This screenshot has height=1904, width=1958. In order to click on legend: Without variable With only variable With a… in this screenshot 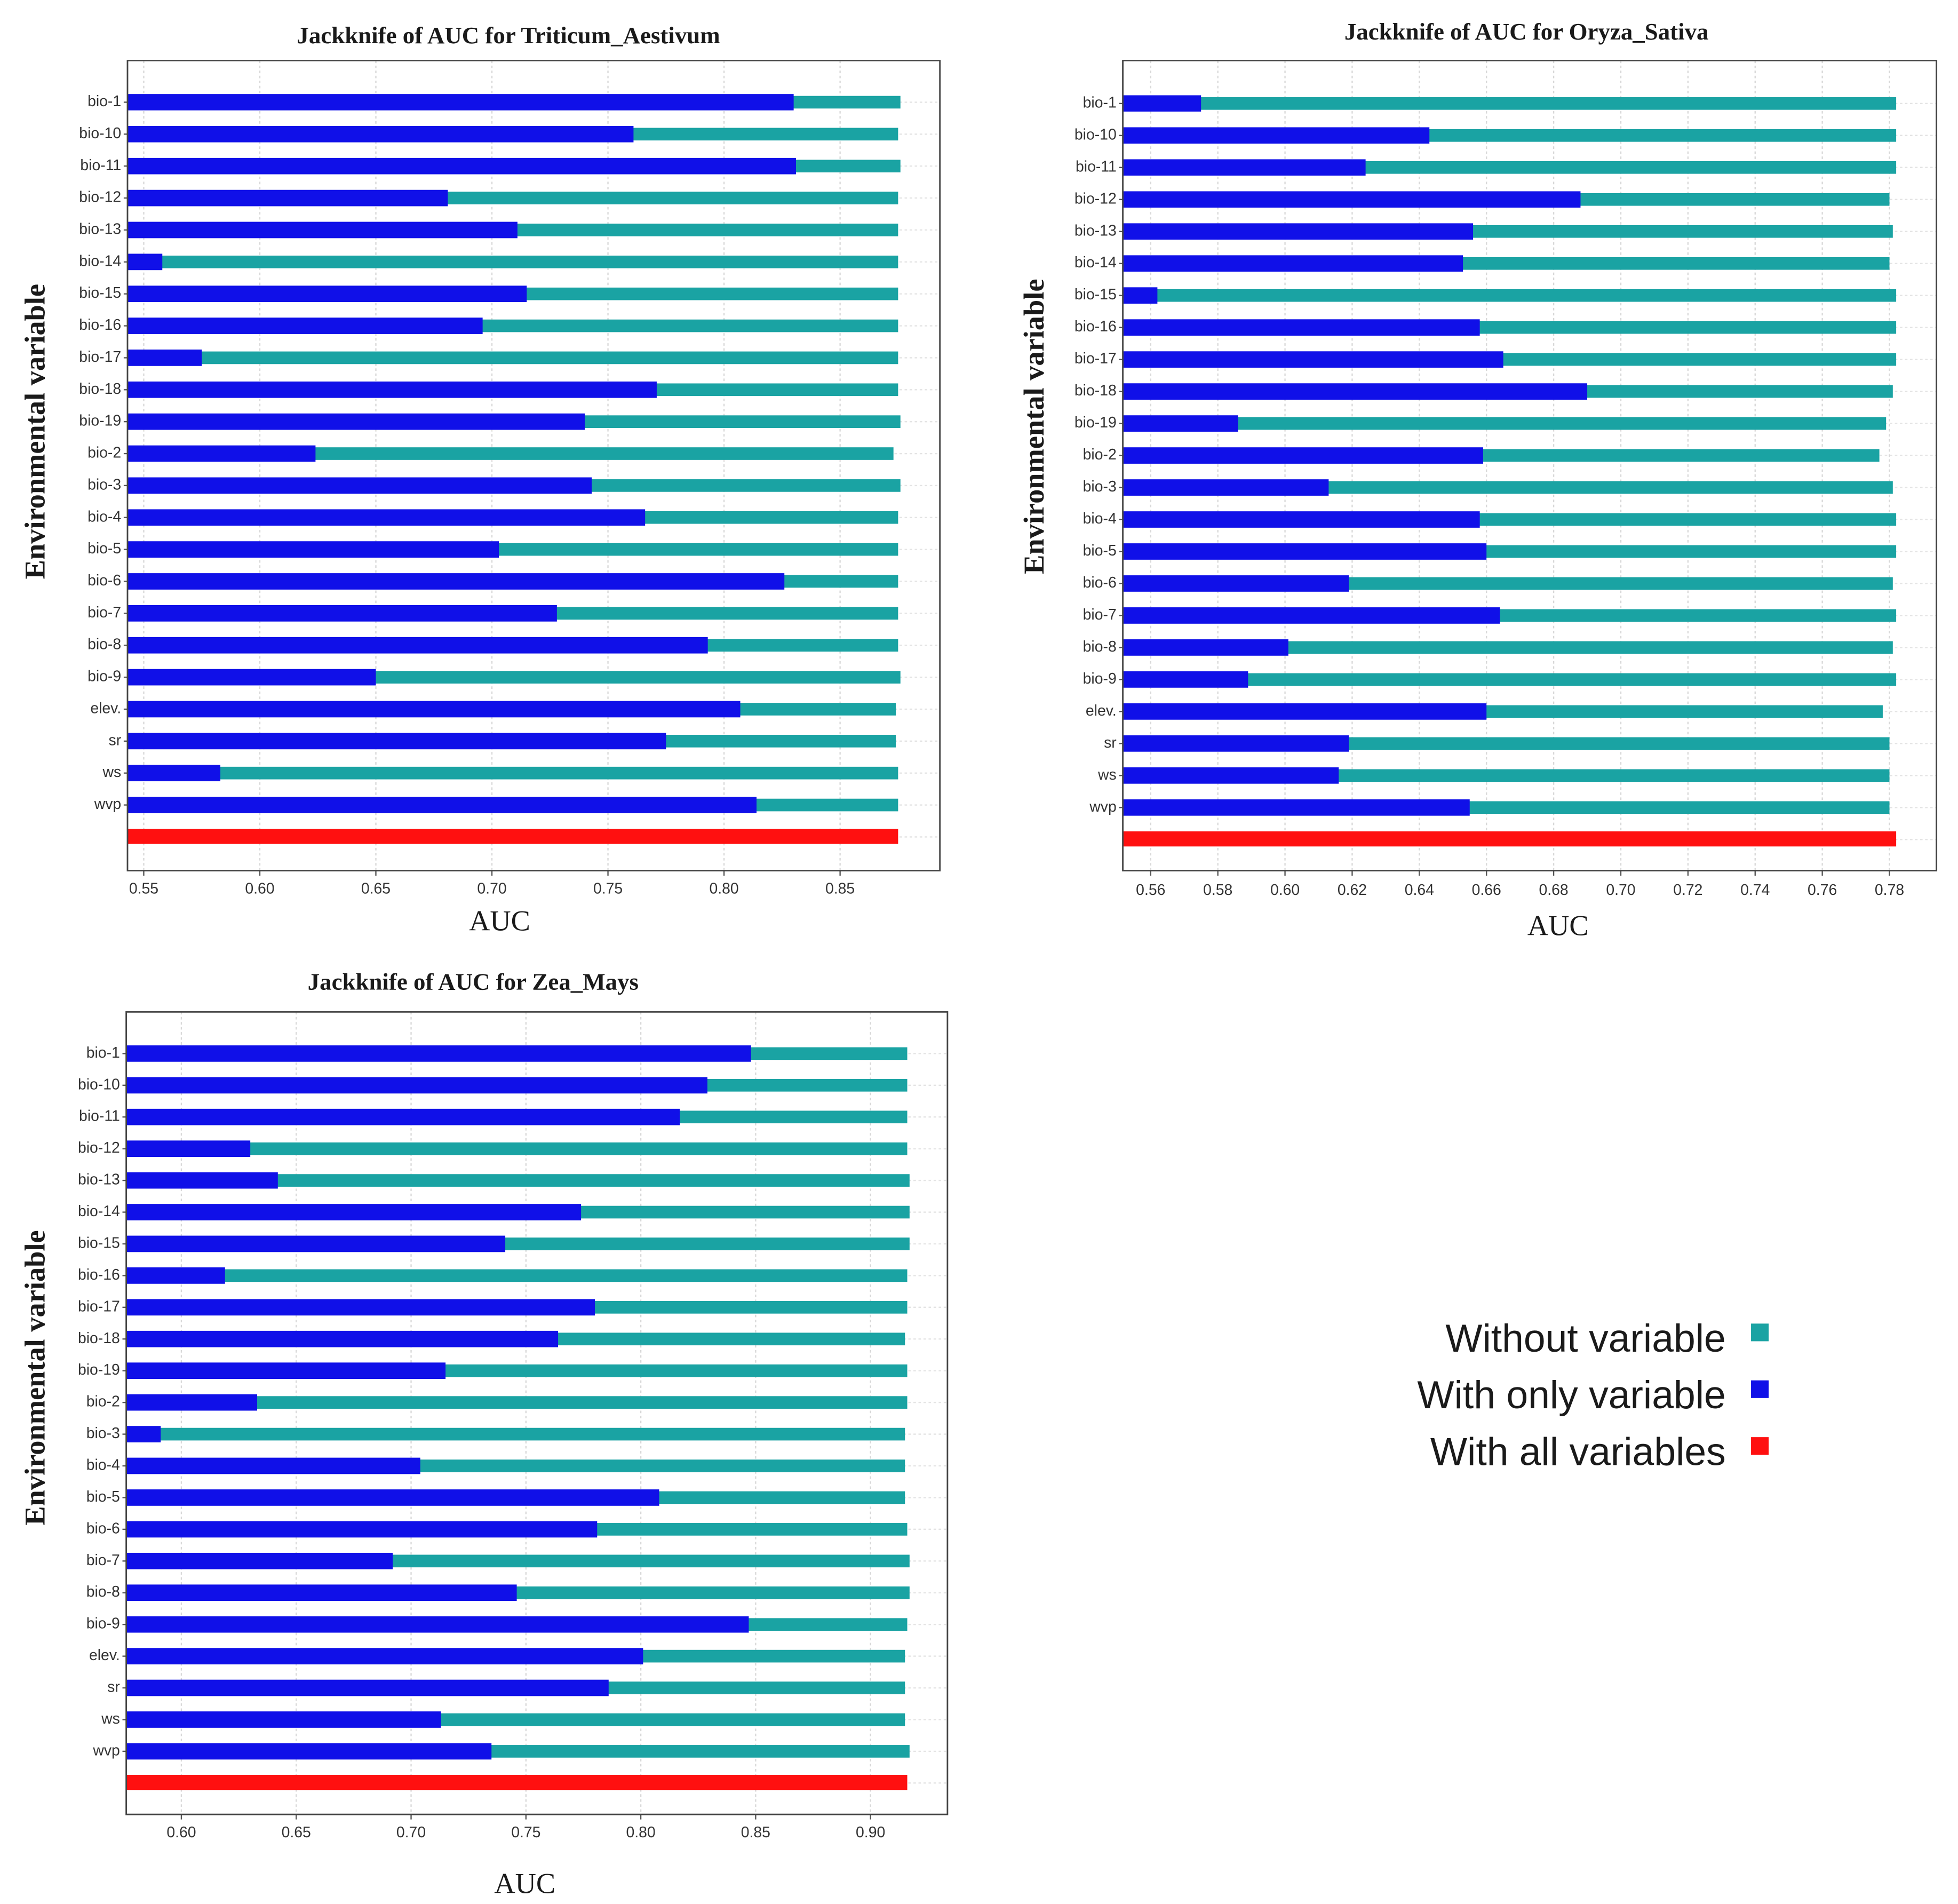, I will do `click(1593, 1395)`.